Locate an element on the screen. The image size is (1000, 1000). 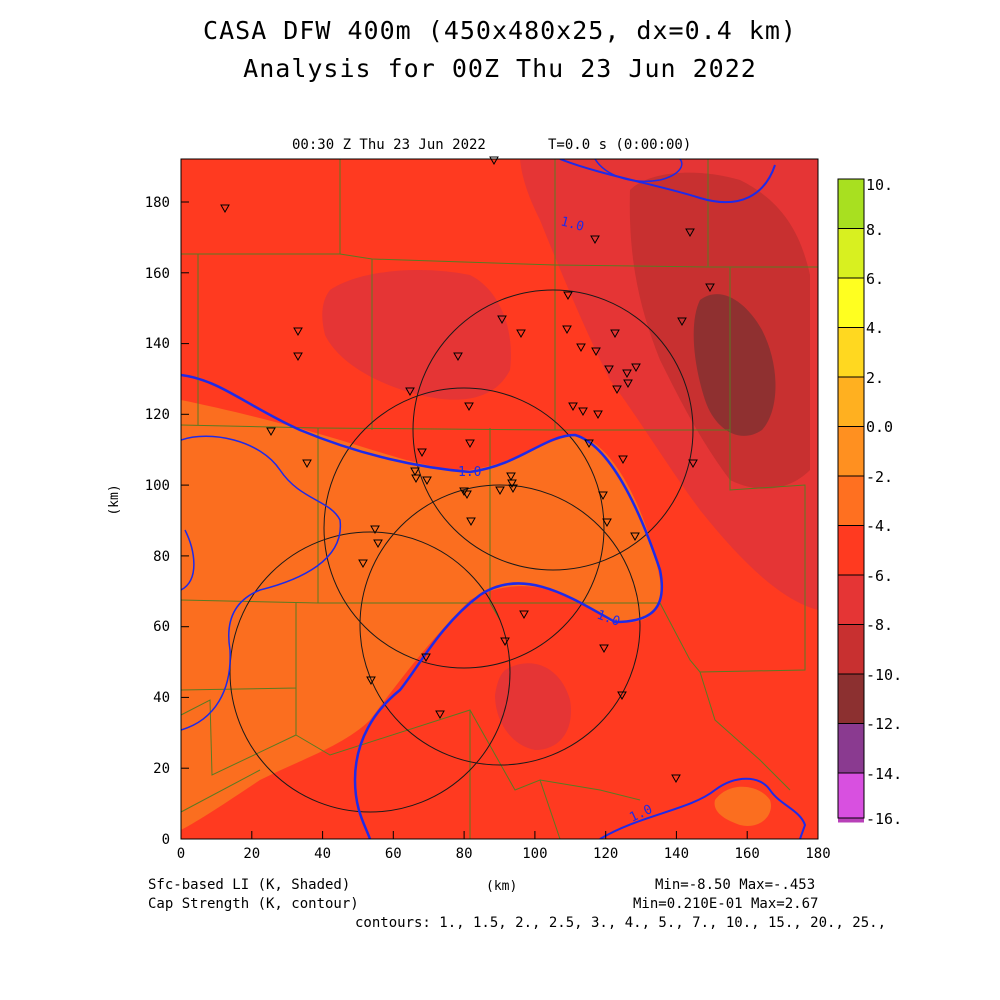
forecast-time: T=0.0 s (0:00:00) is located at coordinates (620, 145).